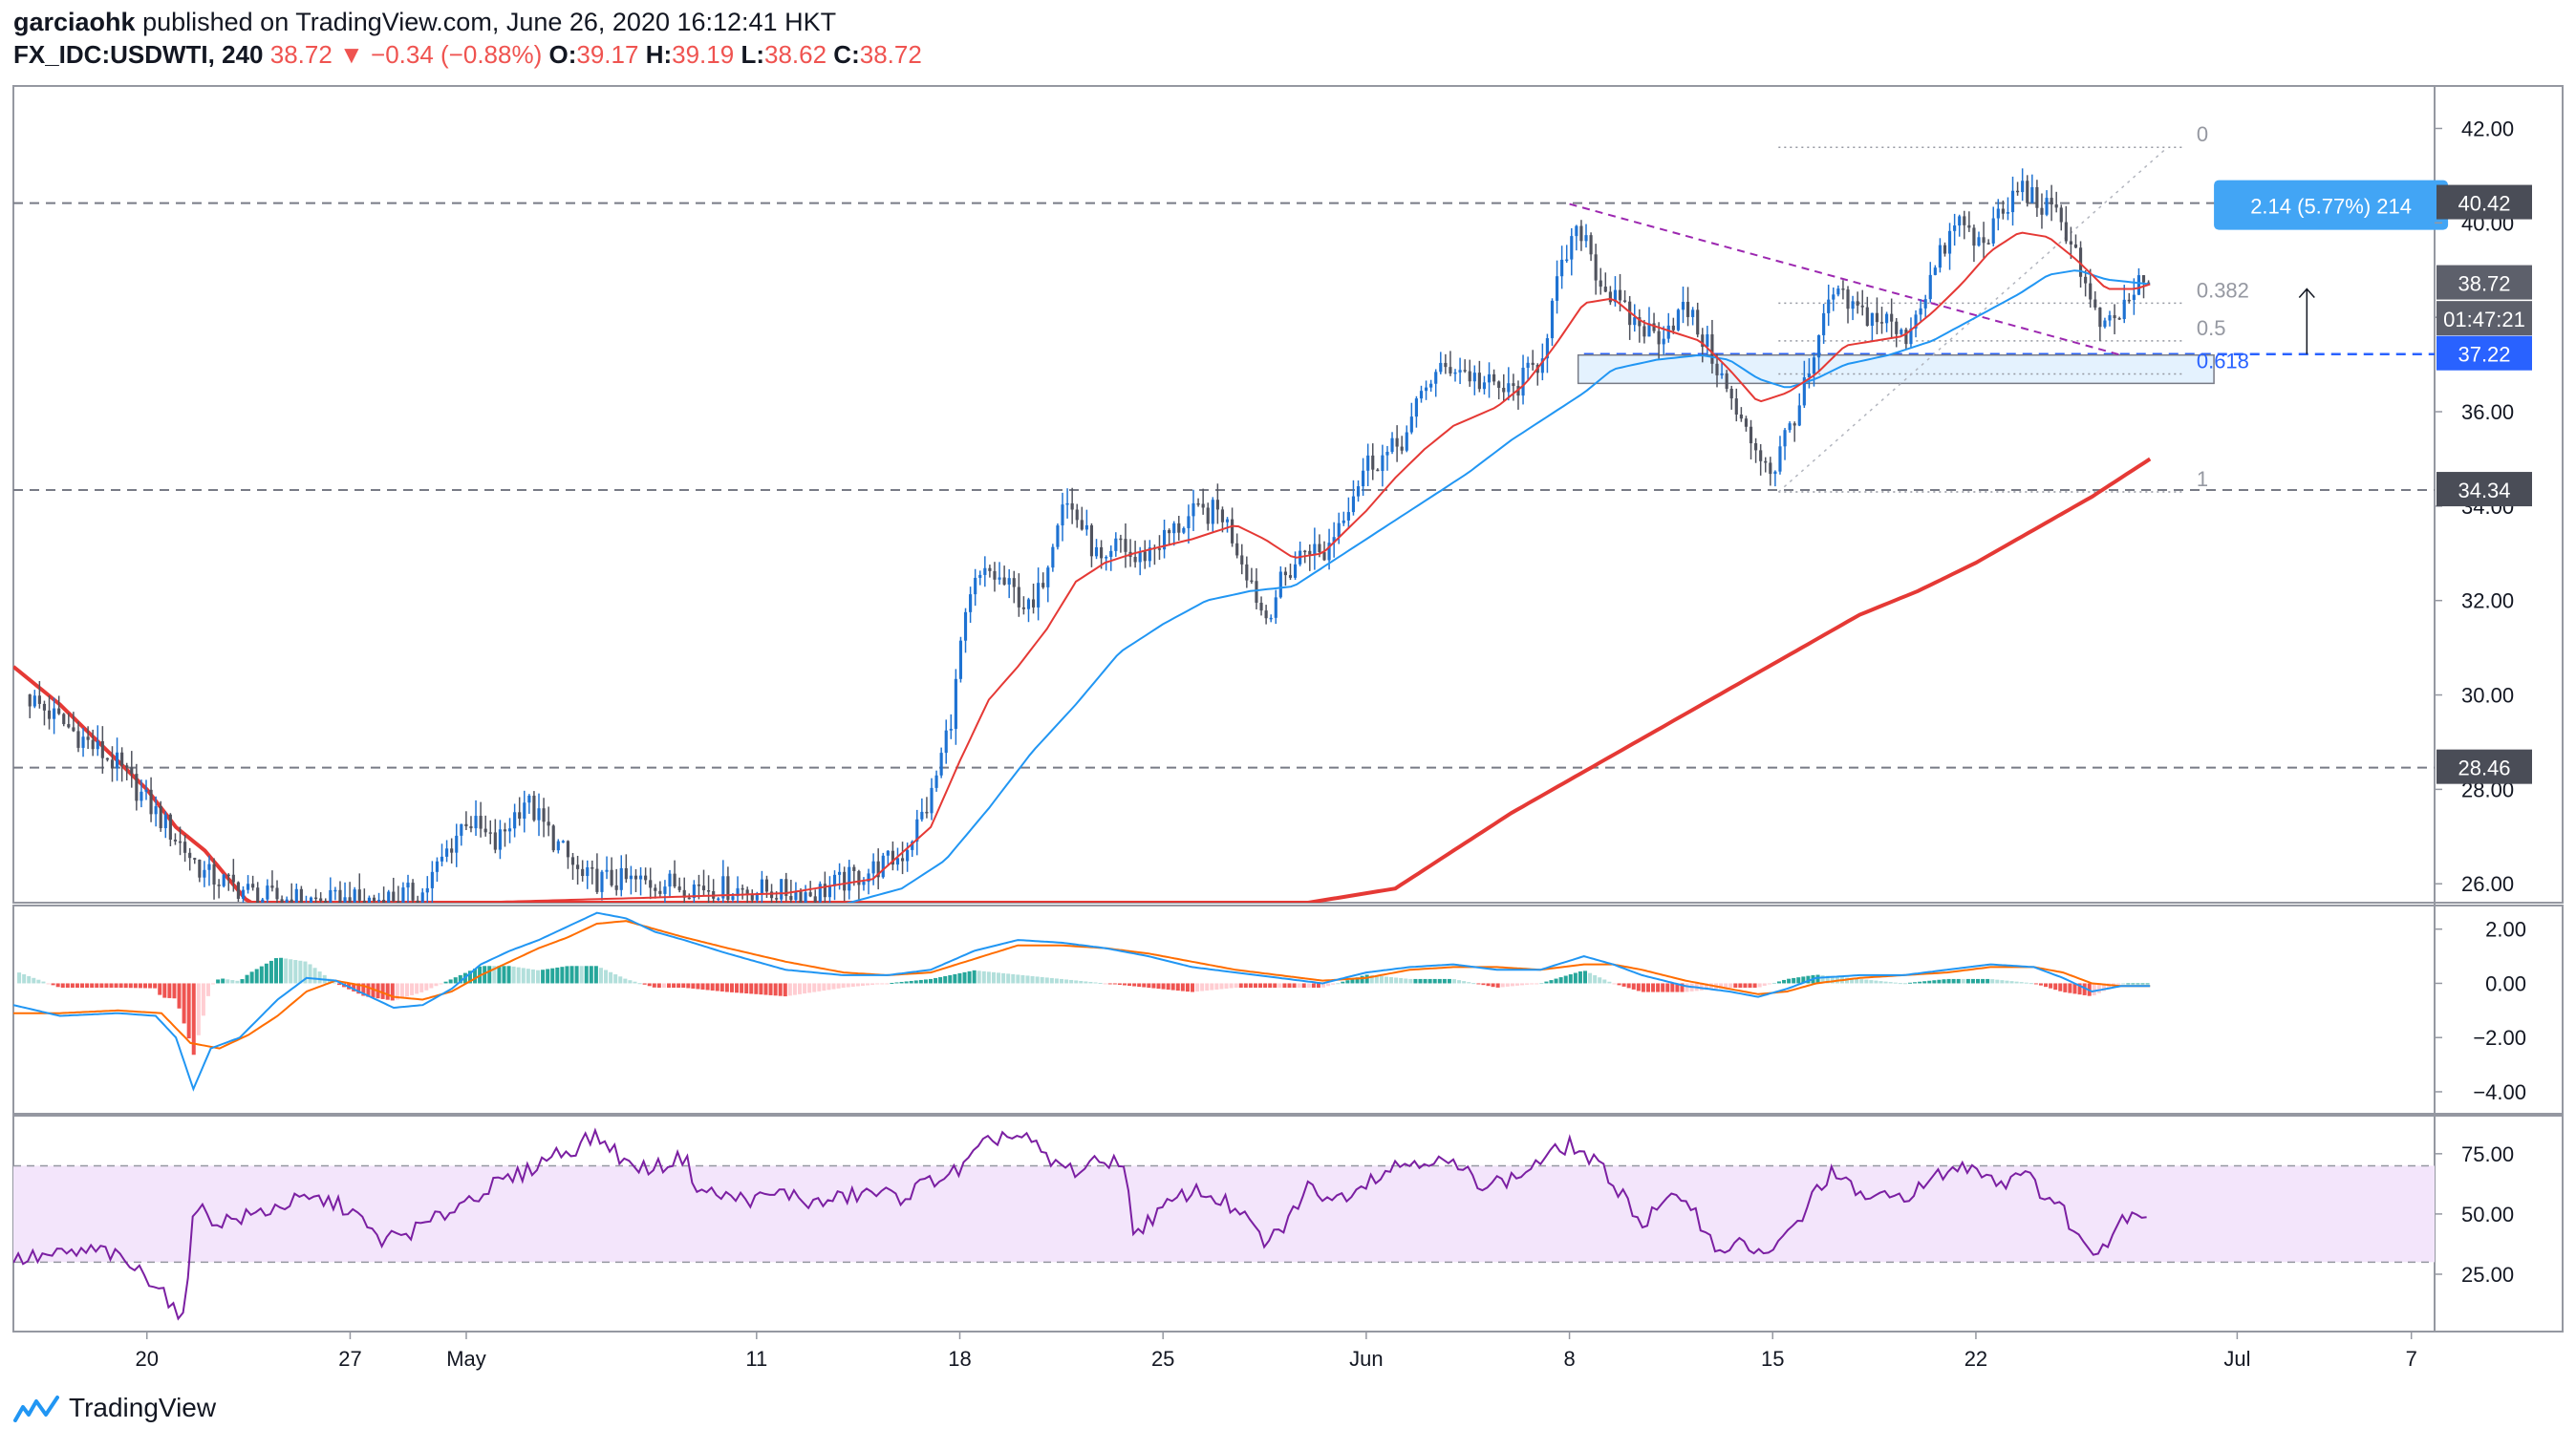  Describe the element at coordinates (1224, 1224) in the screenshot. I see `rsi-panel` at that location.